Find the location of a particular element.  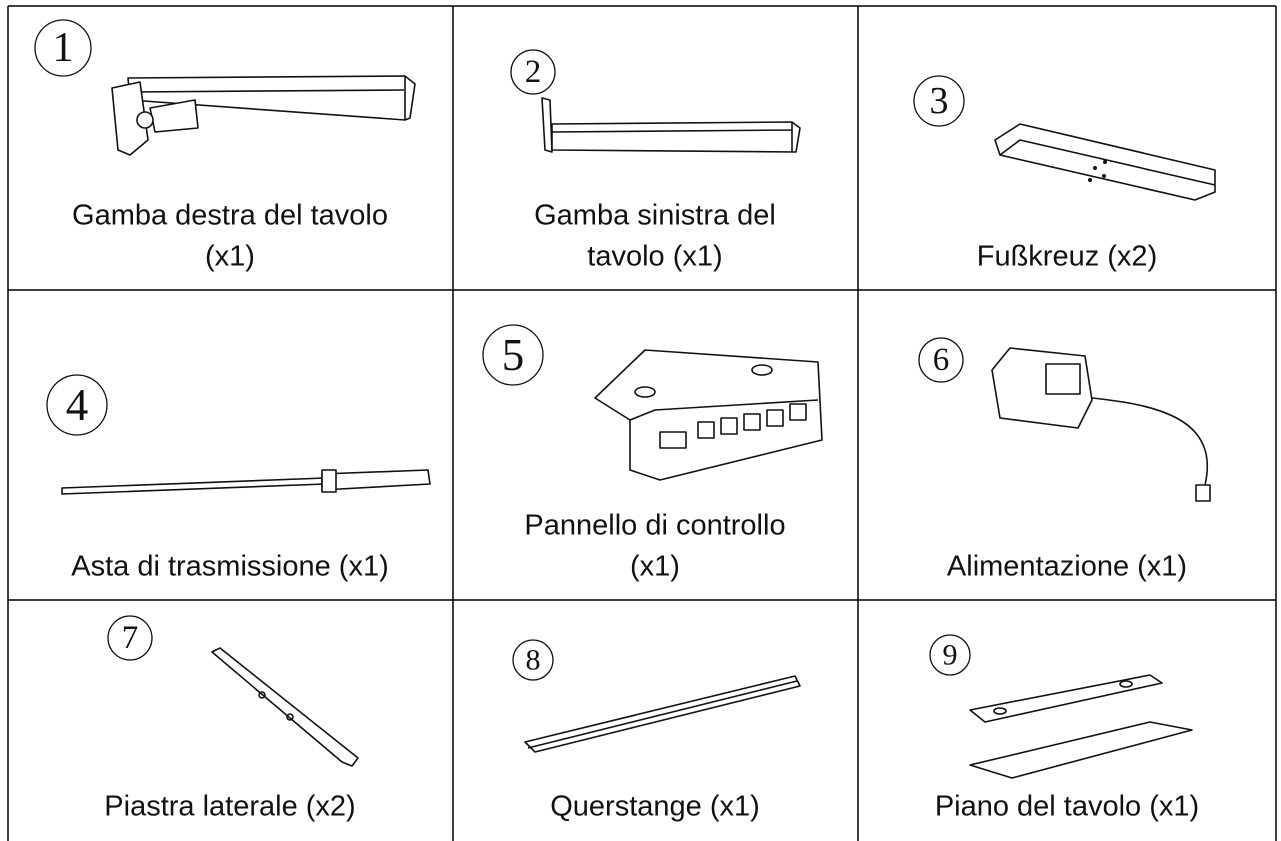

crossbar-illustration is located at coordinates (662, 714).